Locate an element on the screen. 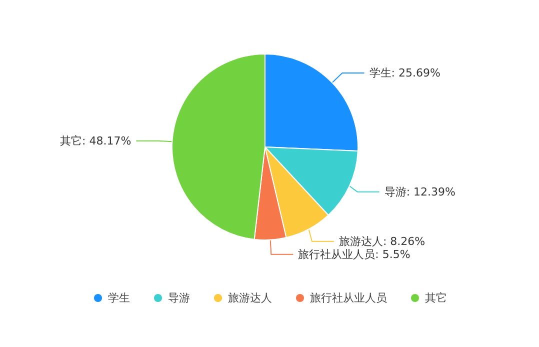  data-label: 旅行社从业人员: 5.5% is located at coordinates (354, 254).